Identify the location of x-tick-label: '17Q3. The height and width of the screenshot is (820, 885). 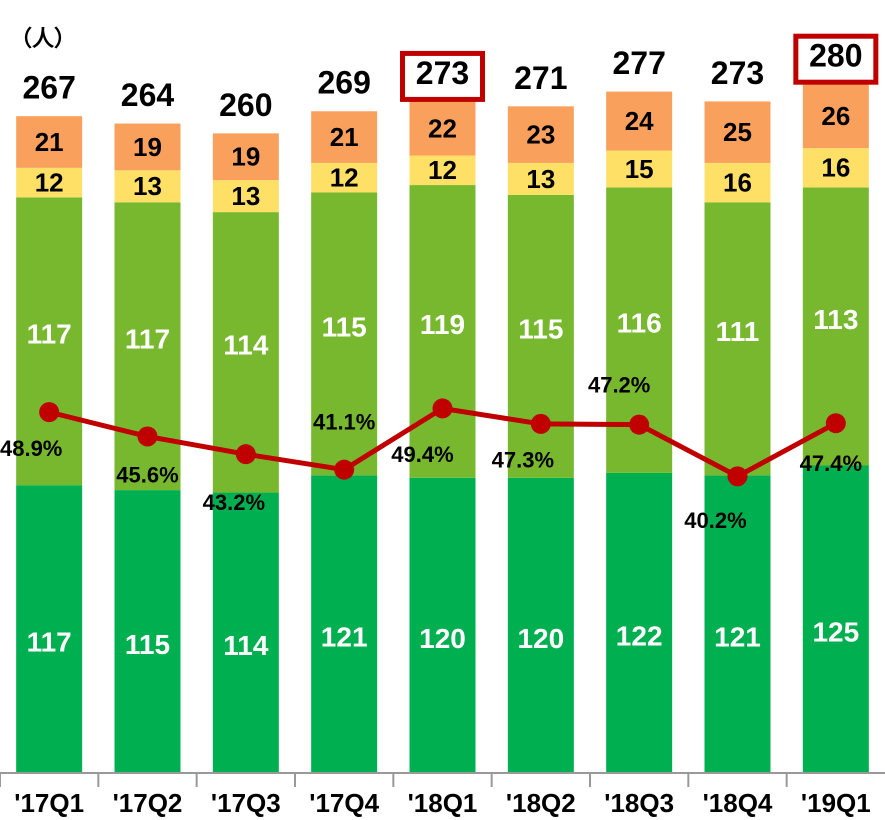
(246, 803).